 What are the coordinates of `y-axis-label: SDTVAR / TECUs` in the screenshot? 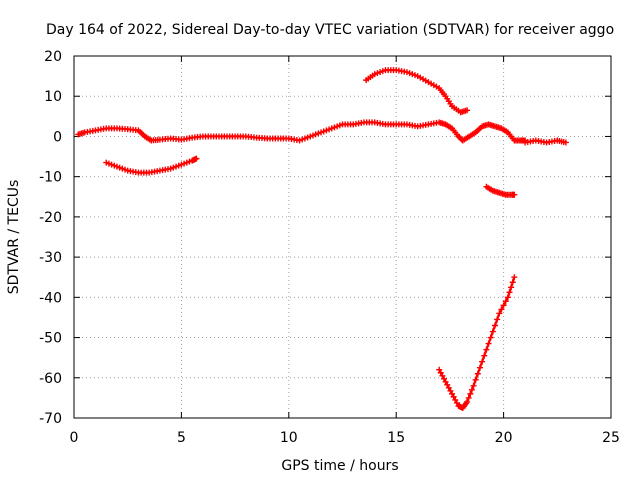 It's located at (14, 237).